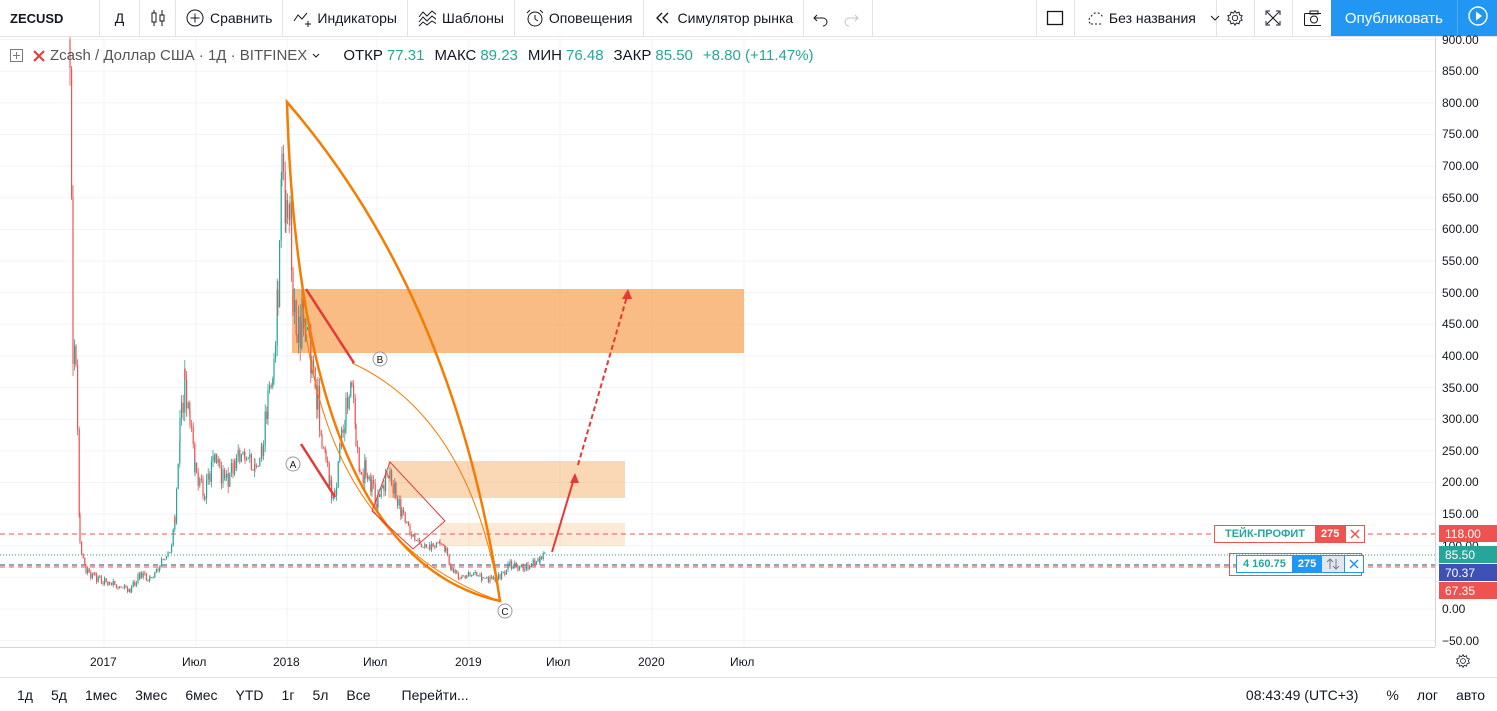 The image size is (1497, 711). I want to click on price-tick-label: 800.00, so click(1460, 102).